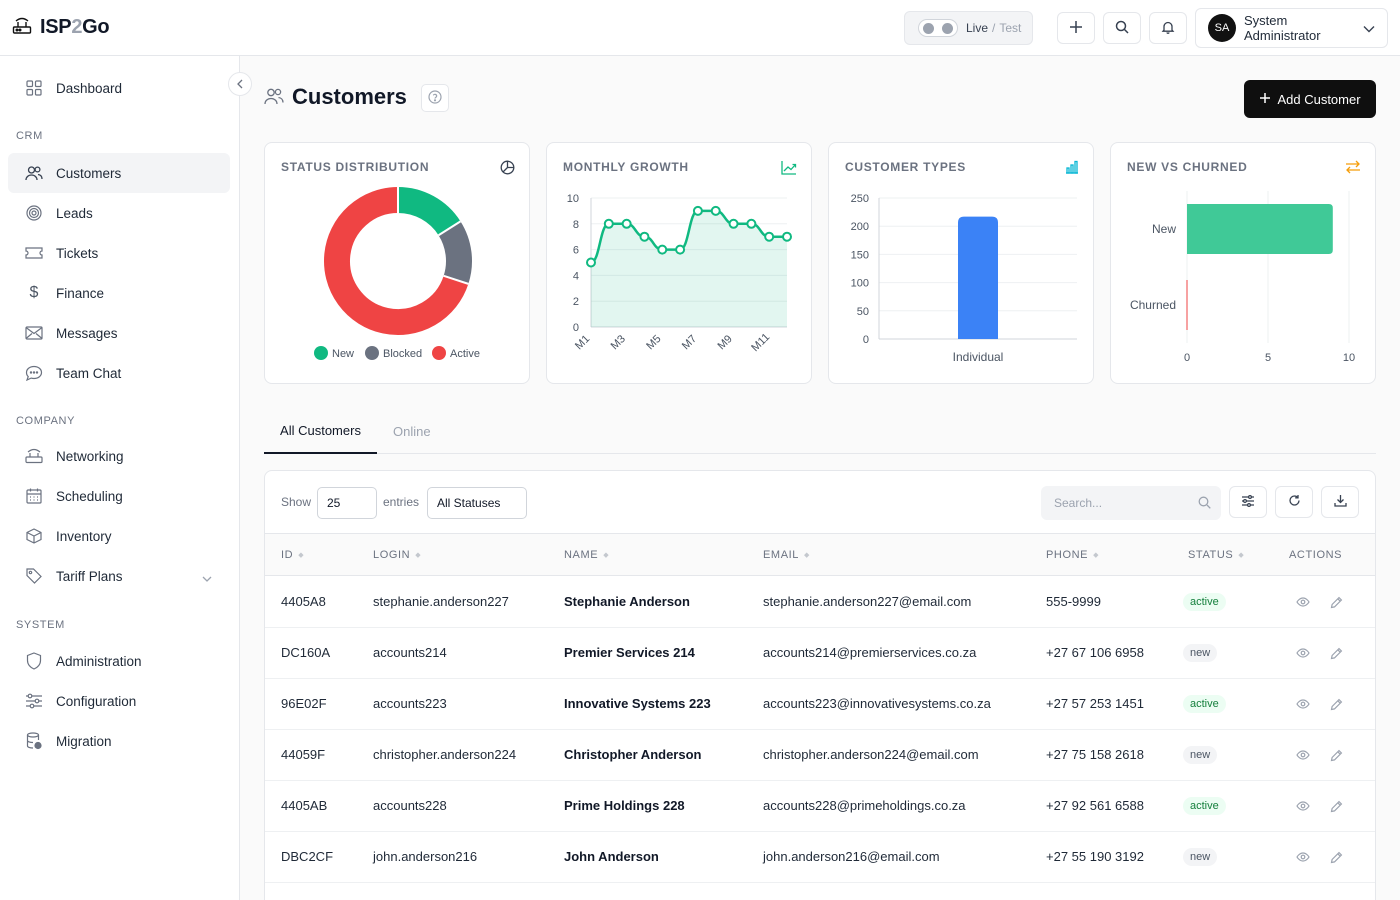 The width and height of the screenshot is (1400, 900). I want to click on card-title: NEW VS CHURNED, so click(1187, 167).